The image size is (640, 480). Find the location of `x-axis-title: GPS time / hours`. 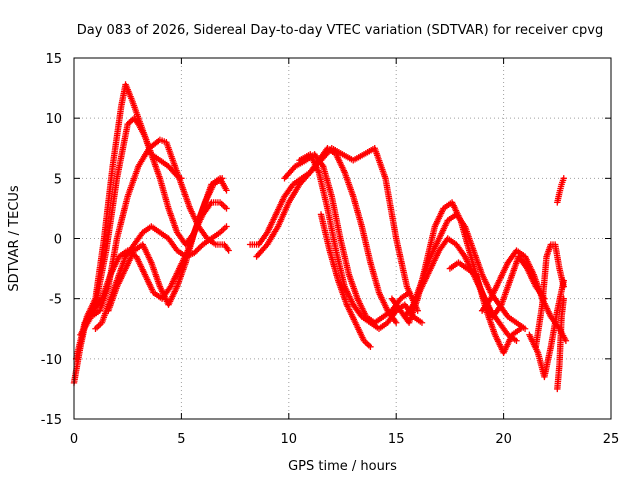

x-axis-title: GPS time / hours is located at coordinates (342, 466).